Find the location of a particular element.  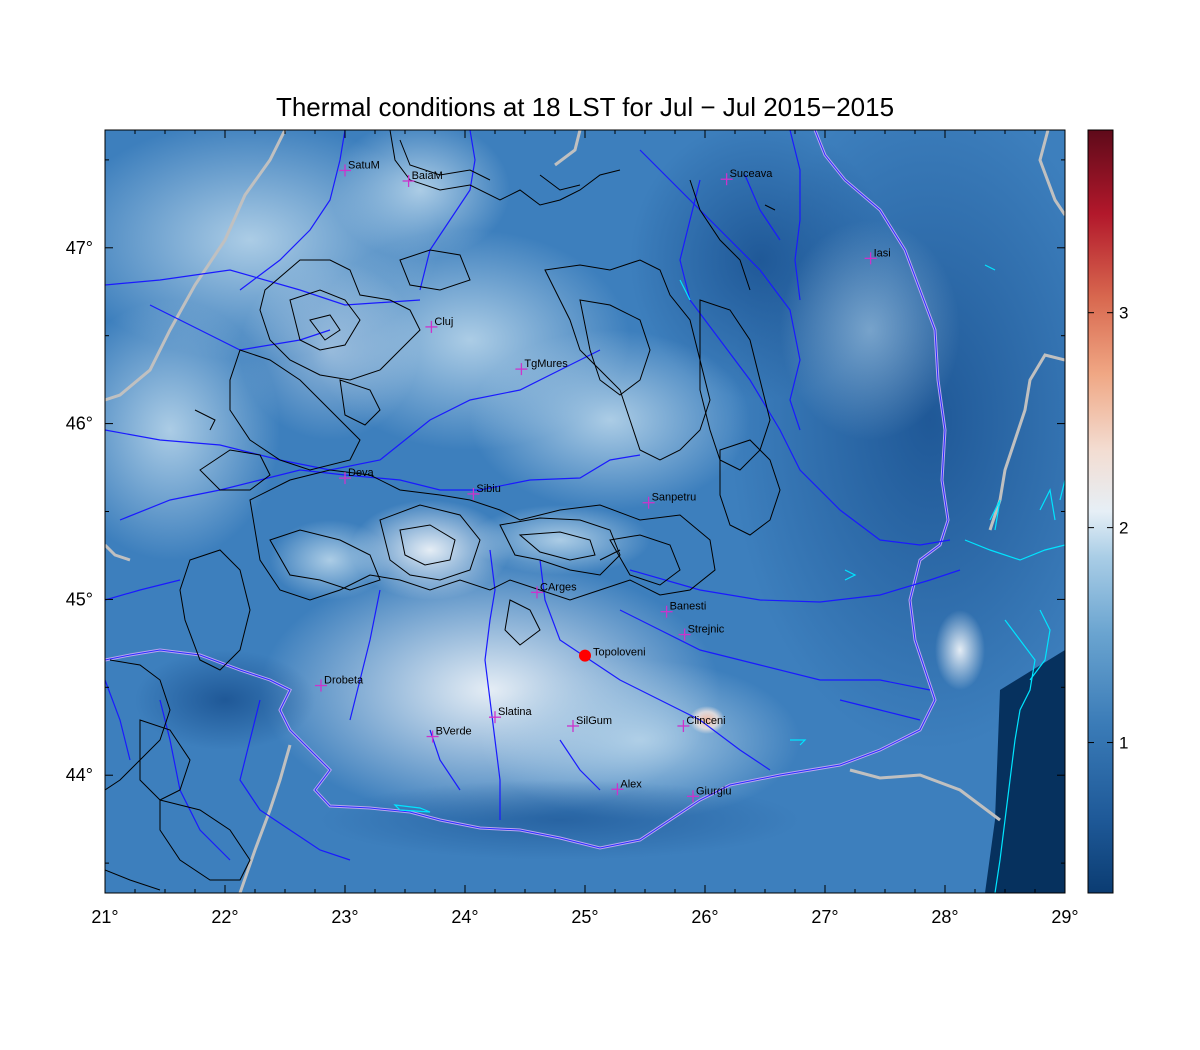

x-tick-label: 21° is located at coordinates (104, 917).